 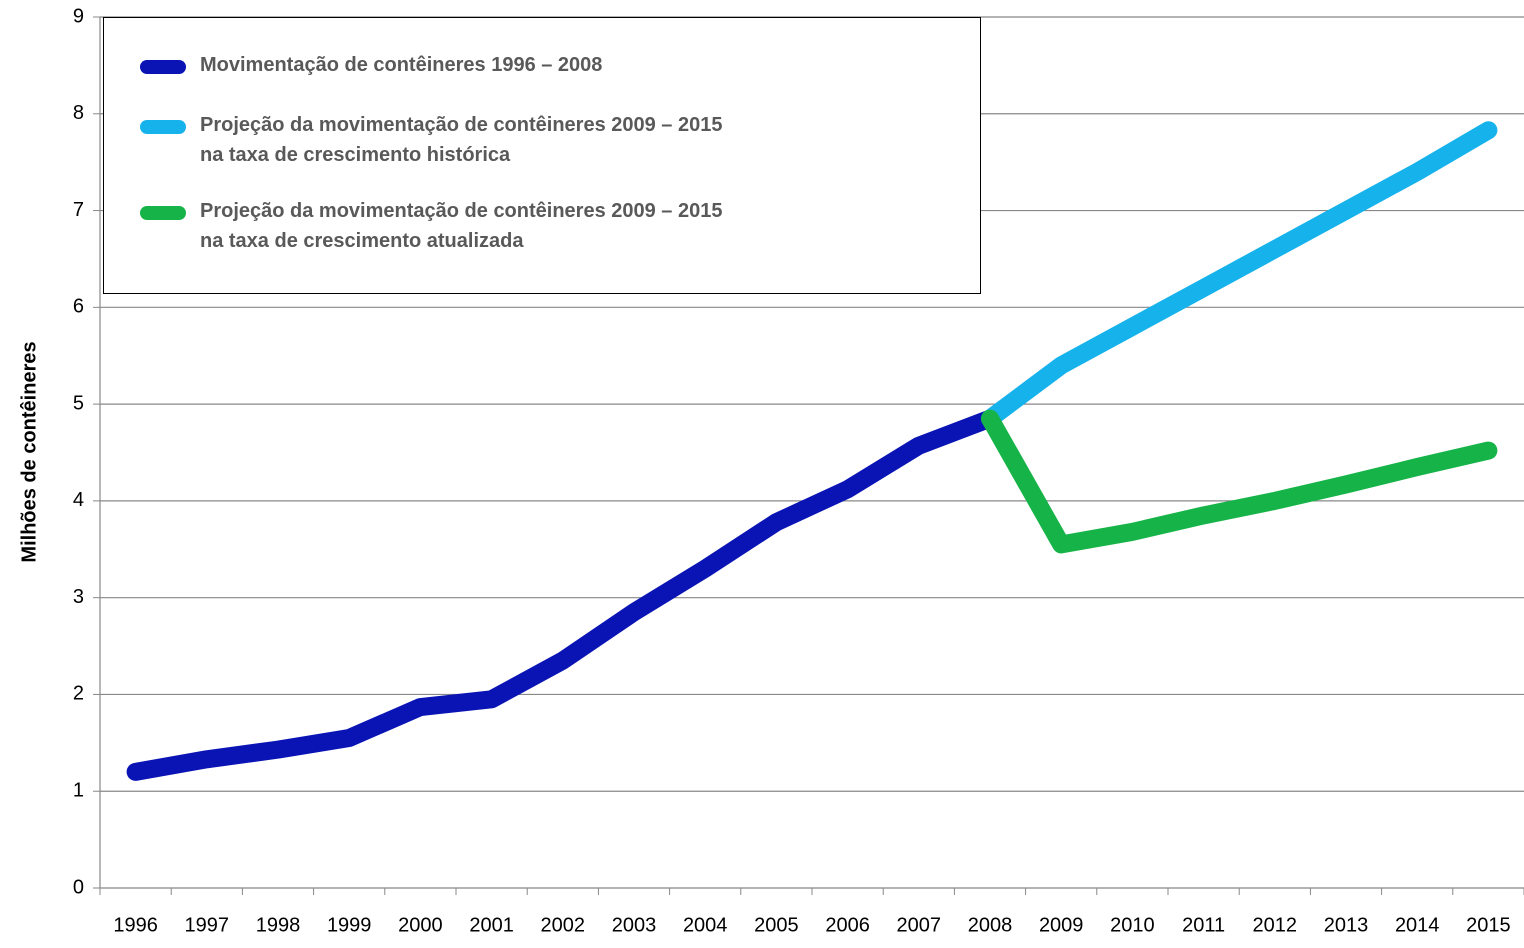 What do you see at coordinates (420, 925) in the screenshot?
I see `x-tick-label: 2000` at bounding box center [420, 925].